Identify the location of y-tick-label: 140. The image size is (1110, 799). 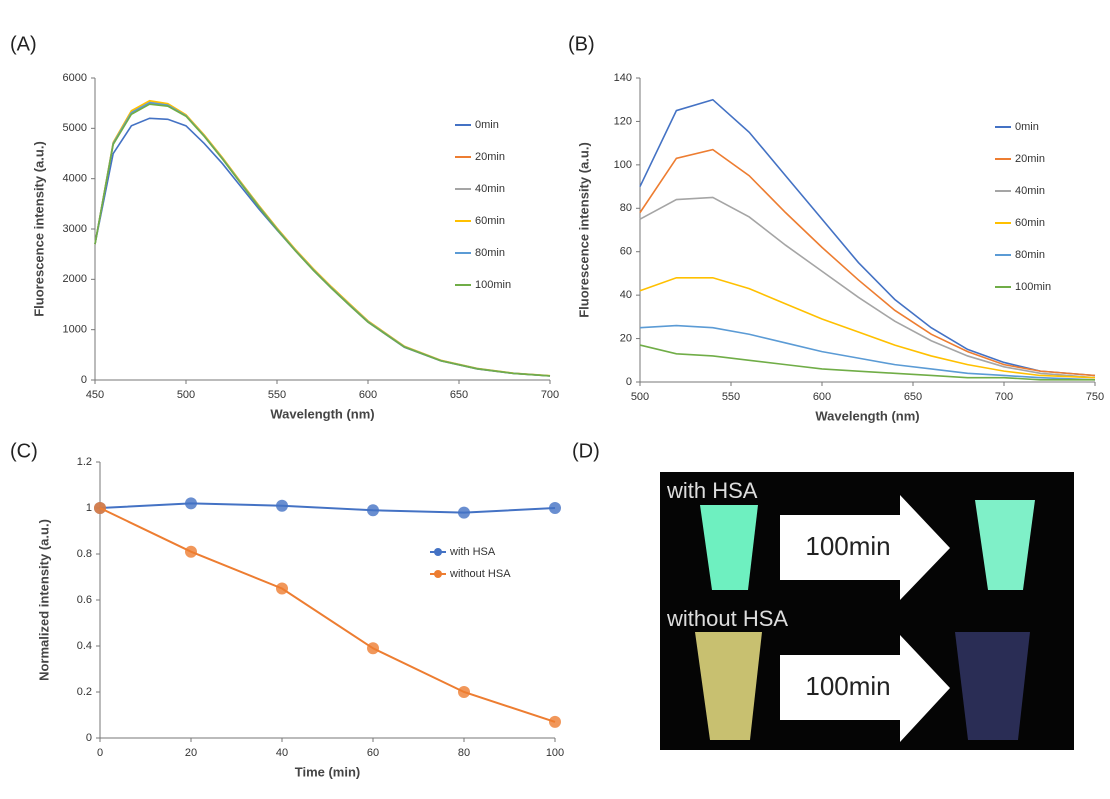
(623, 78).